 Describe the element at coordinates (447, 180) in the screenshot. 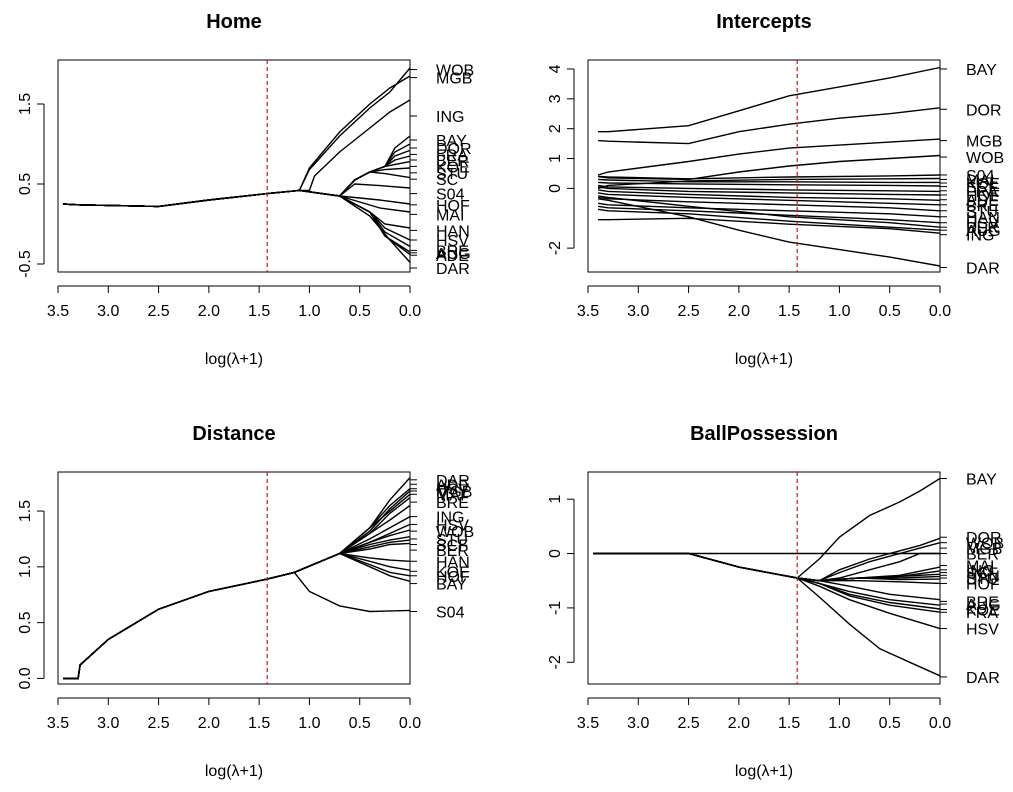

I see `series-label-sc: SC` at that location.